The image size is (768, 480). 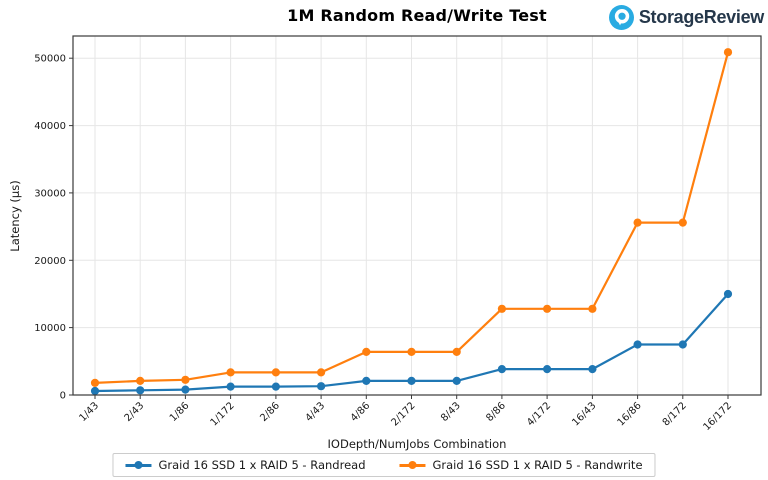 What do you see at coordinates (135, 412) in the screenshot?
I see `x-tick-label: 2/43` at bounding box center [135, 412].